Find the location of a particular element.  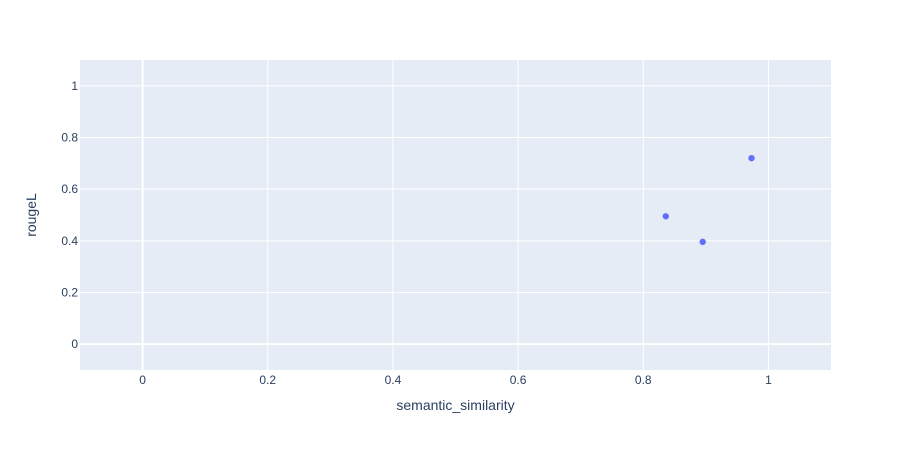

y-tick-label: 0.2 is located at coordinates (69, 293).